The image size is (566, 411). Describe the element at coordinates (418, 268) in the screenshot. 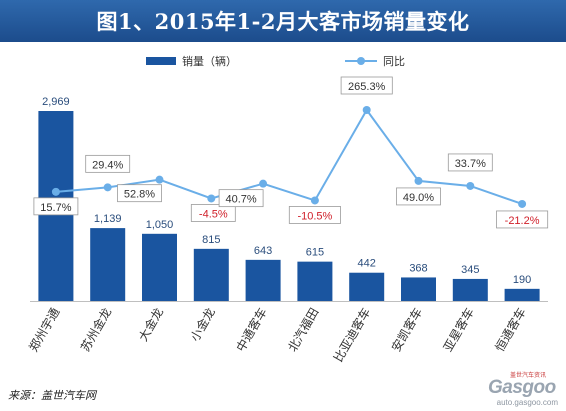

I see `bar-value-label: 368` at that location.